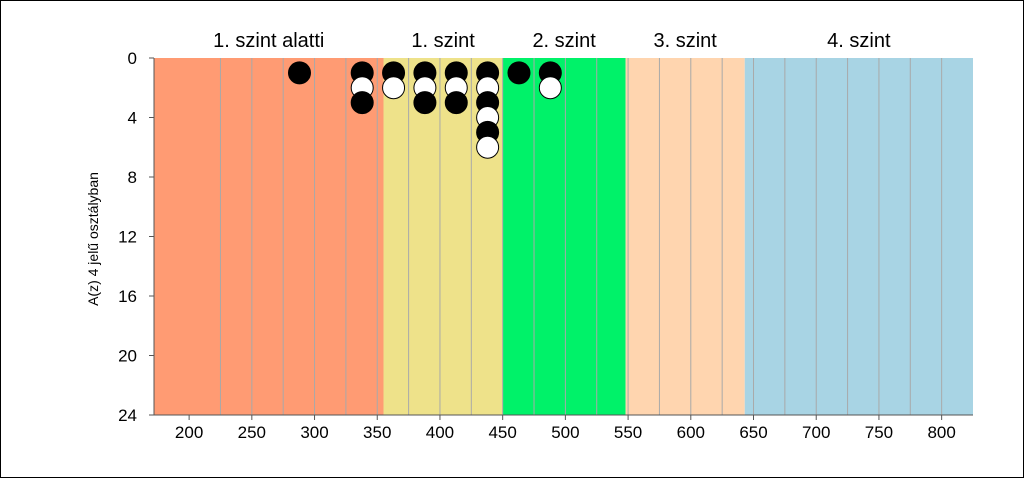 The height and width of the screenshot is (482, 1024). I want to click on y-tick-label: 20, so click(127, 356).